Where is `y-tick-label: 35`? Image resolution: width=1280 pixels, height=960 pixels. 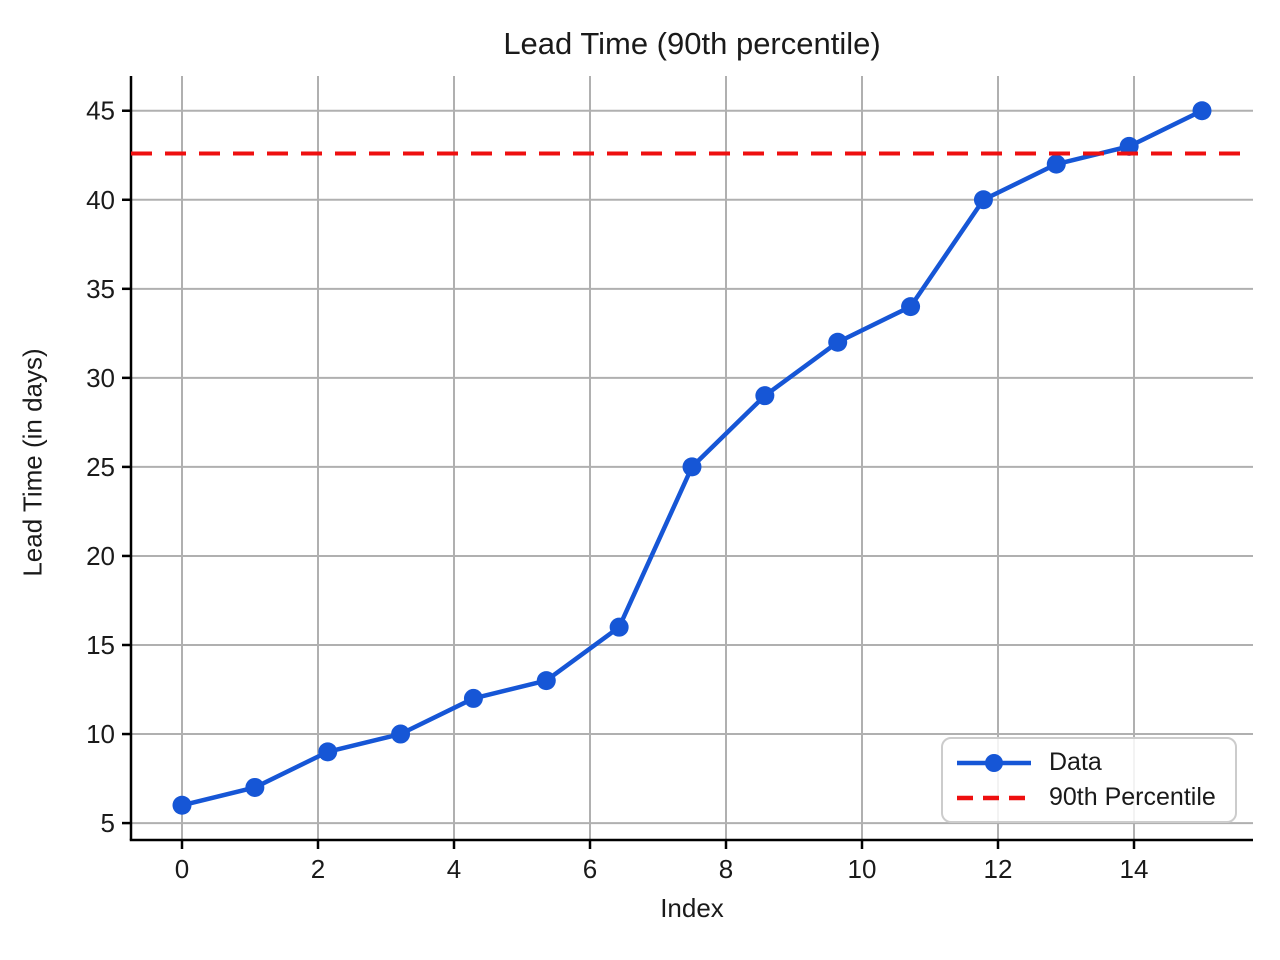 y-tick-label: 35 is located at coordinates (100, 289).